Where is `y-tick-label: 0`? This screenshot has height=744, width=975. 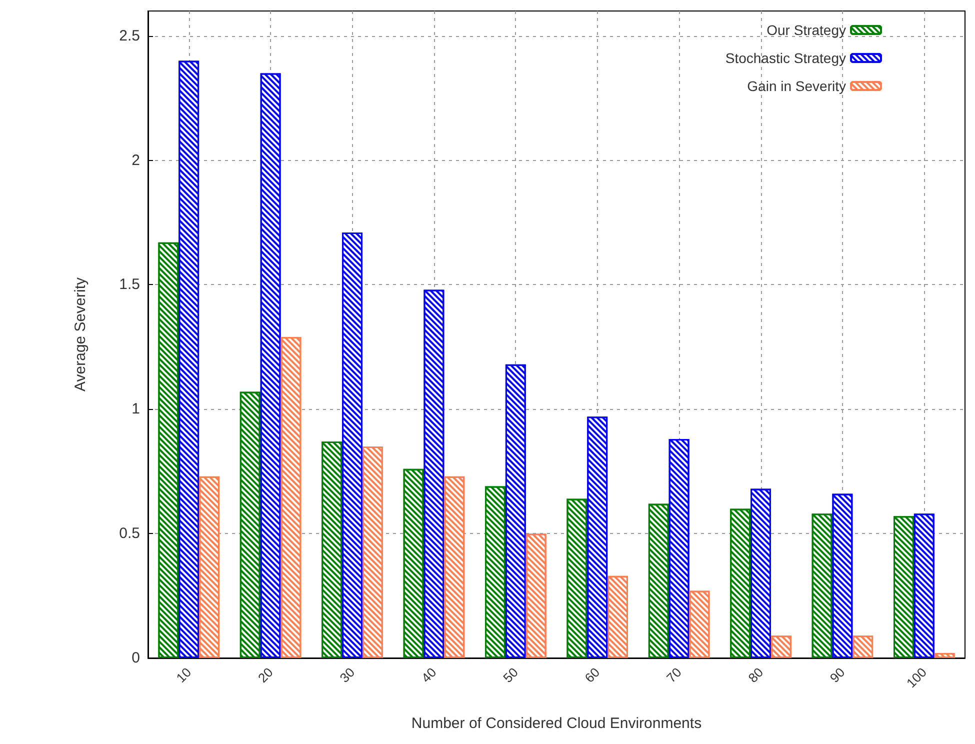
y-tick-label: 0 is located at coordinates (136, 658).